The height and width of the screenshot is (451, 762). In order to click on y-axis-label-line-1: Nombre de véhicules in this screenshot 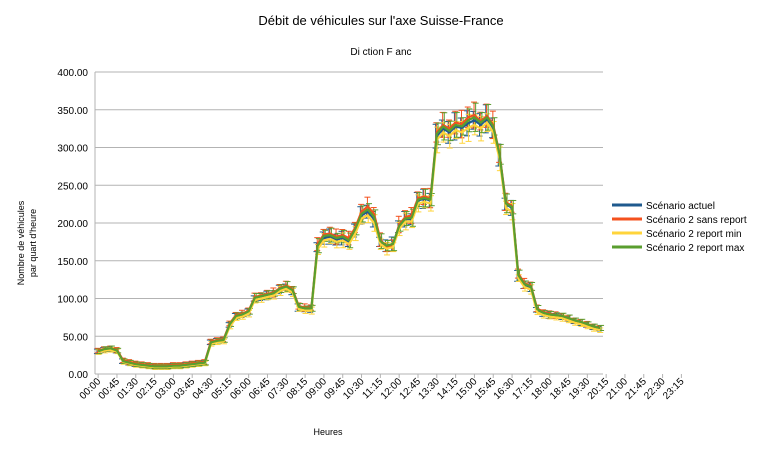, I will do `click(21, 242)`.